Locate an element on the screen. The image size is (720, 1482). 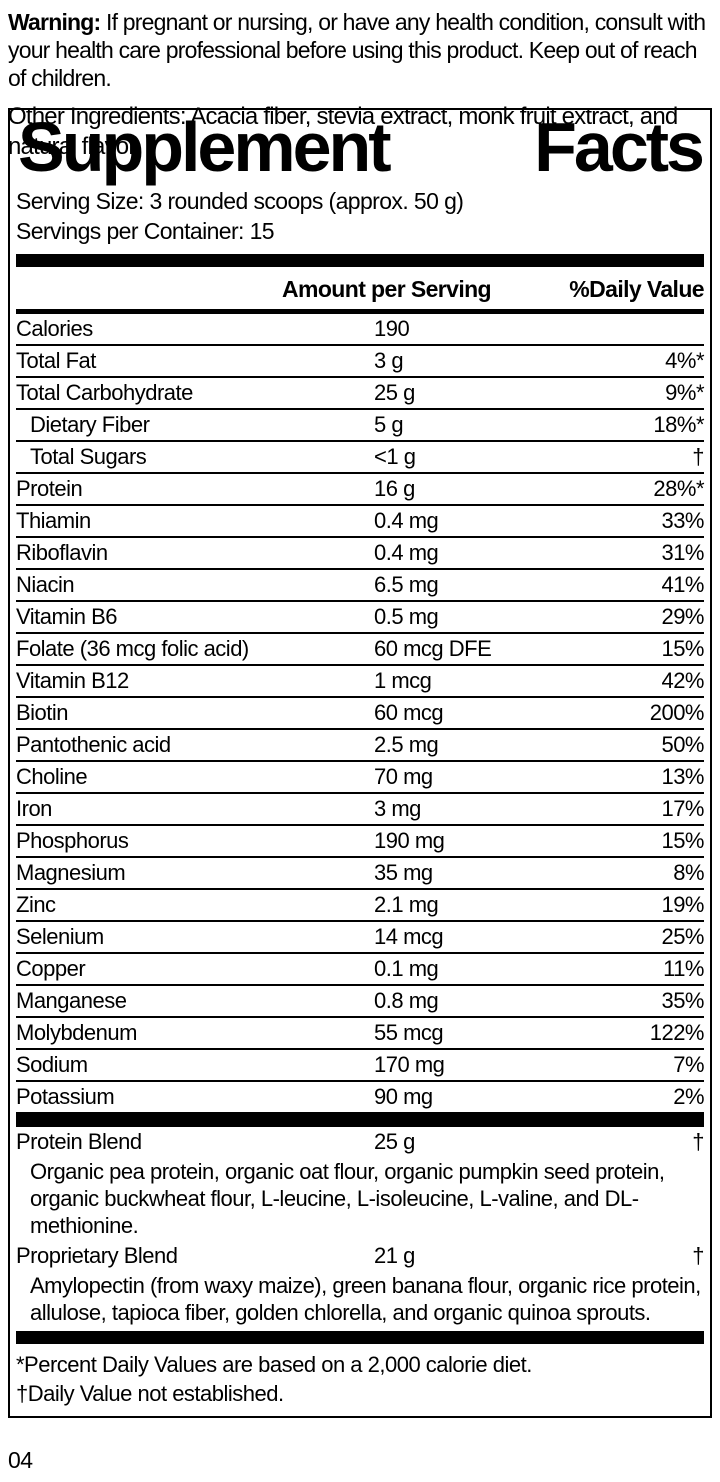
amount-per-serving-header: Amount per Serving is located at coordinates (387, 289).